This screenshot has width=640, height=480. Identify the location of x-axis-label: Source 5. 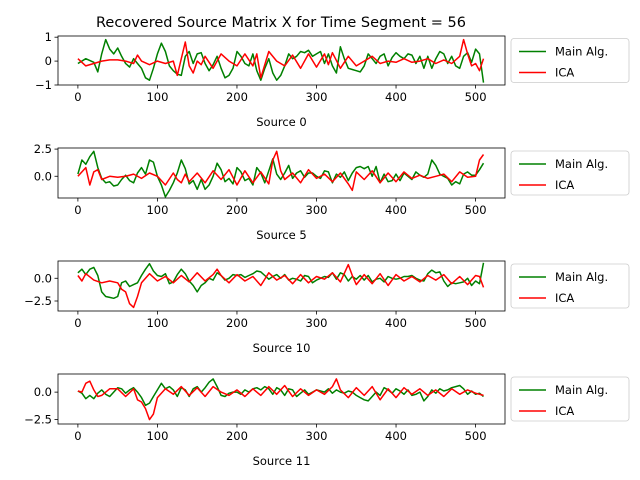
(281, 235).